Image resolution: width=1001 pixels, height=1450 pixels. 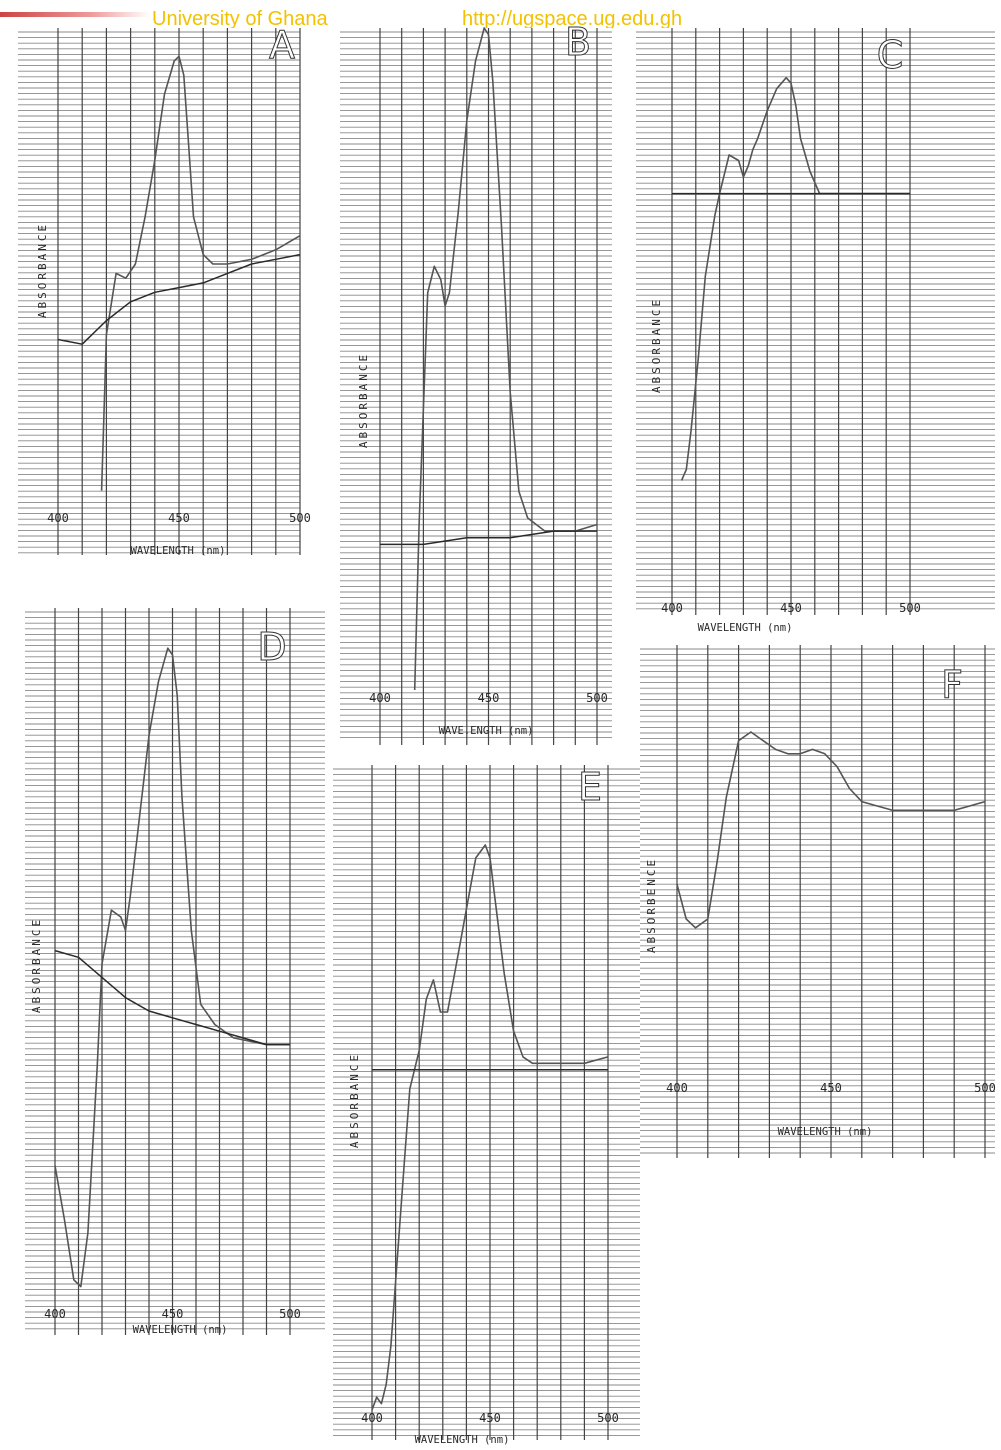 I want to click on grid-lines-vertical-e, so click(x=490, y=1102).